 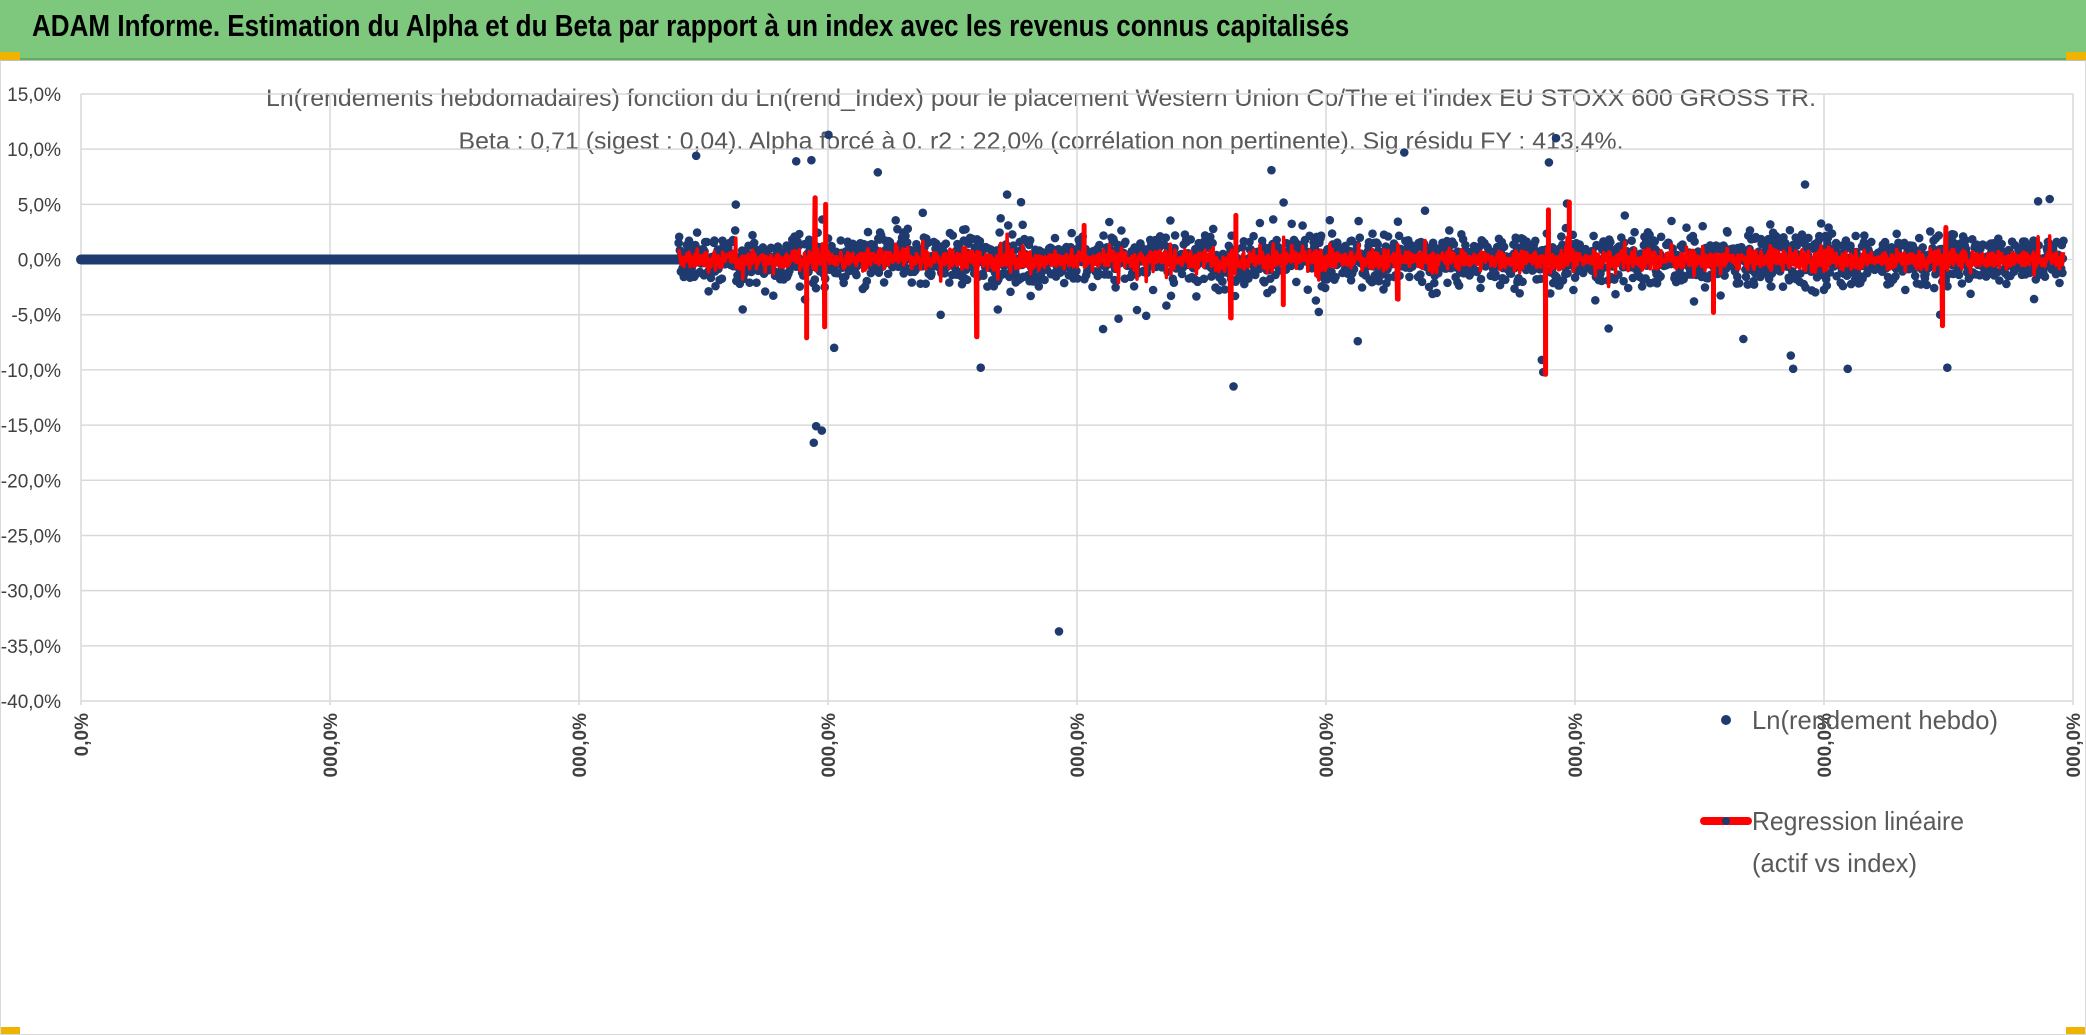 What do you see at coordinates (82, 734) in the screenshot?
I see `x-tick-label: 0,0%` at bounding box center [82, 734].